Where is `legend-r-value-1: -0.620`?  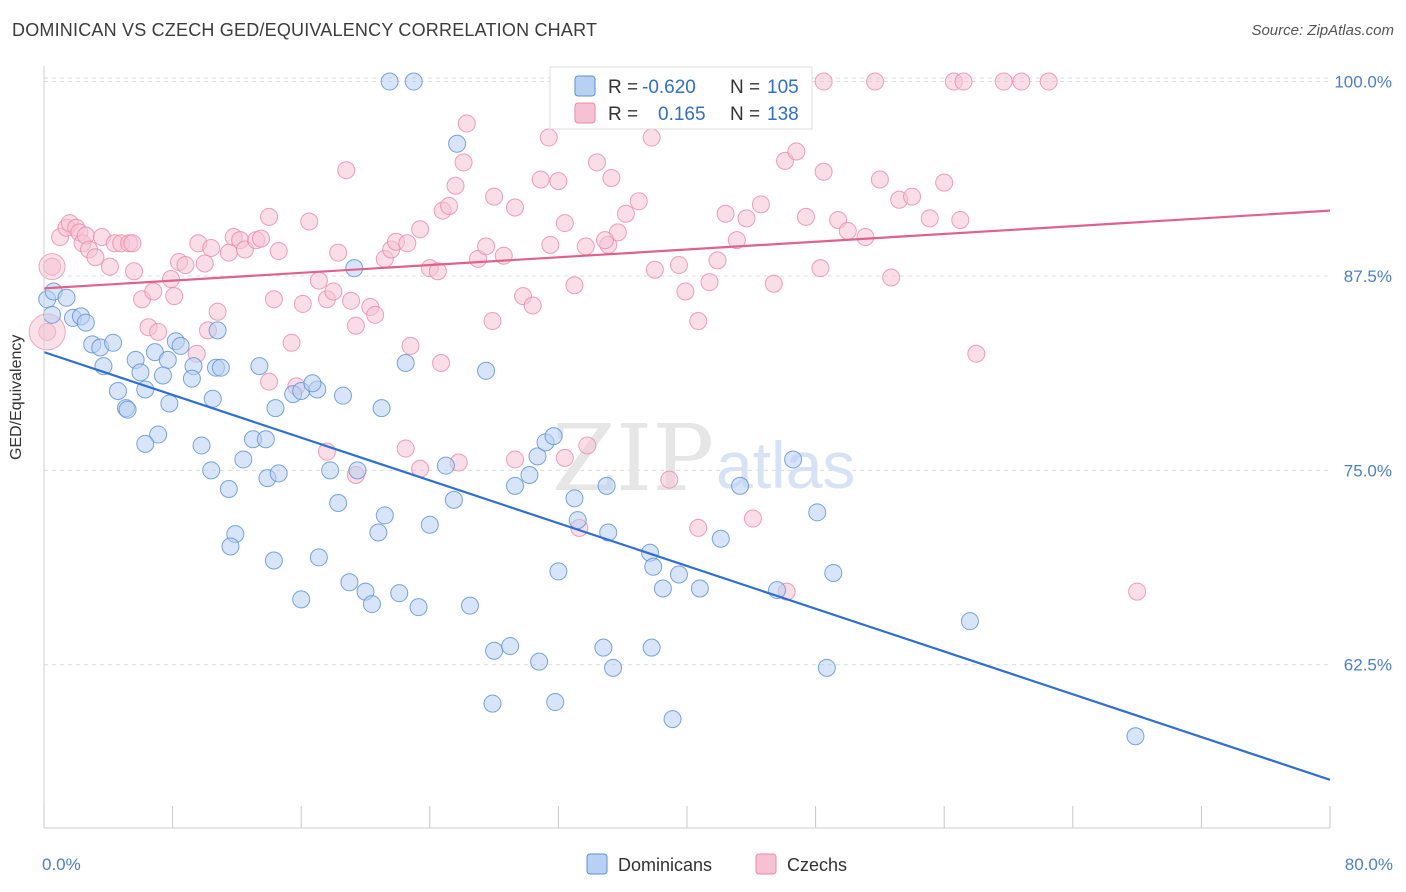
legend-r-value-1: -0.620 is located at coordinates (669, 87).